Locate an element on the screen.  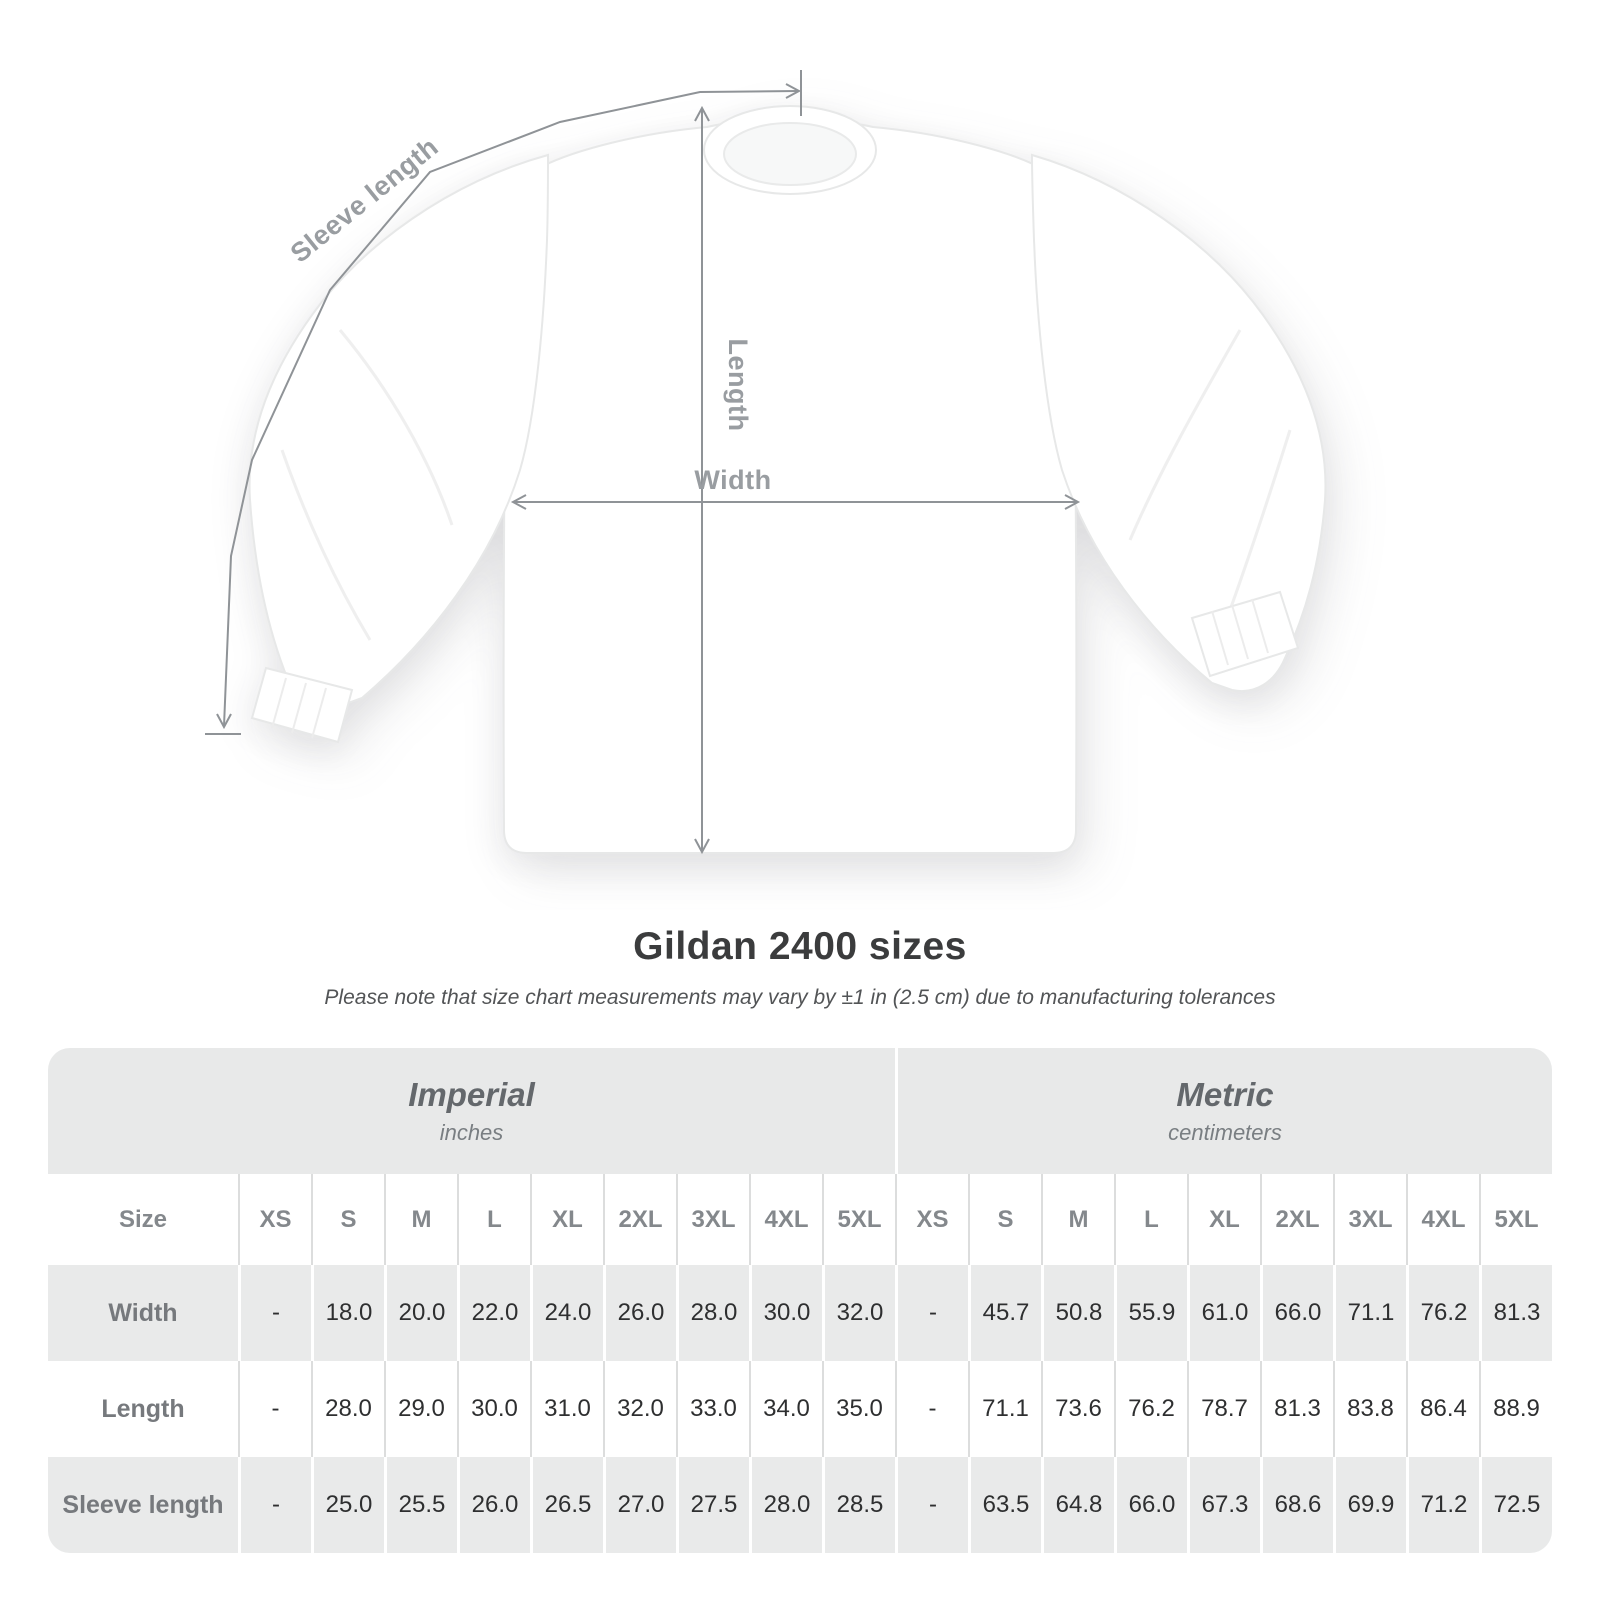
value-cell: 50.8 is located at coordinates (1077, 1313).